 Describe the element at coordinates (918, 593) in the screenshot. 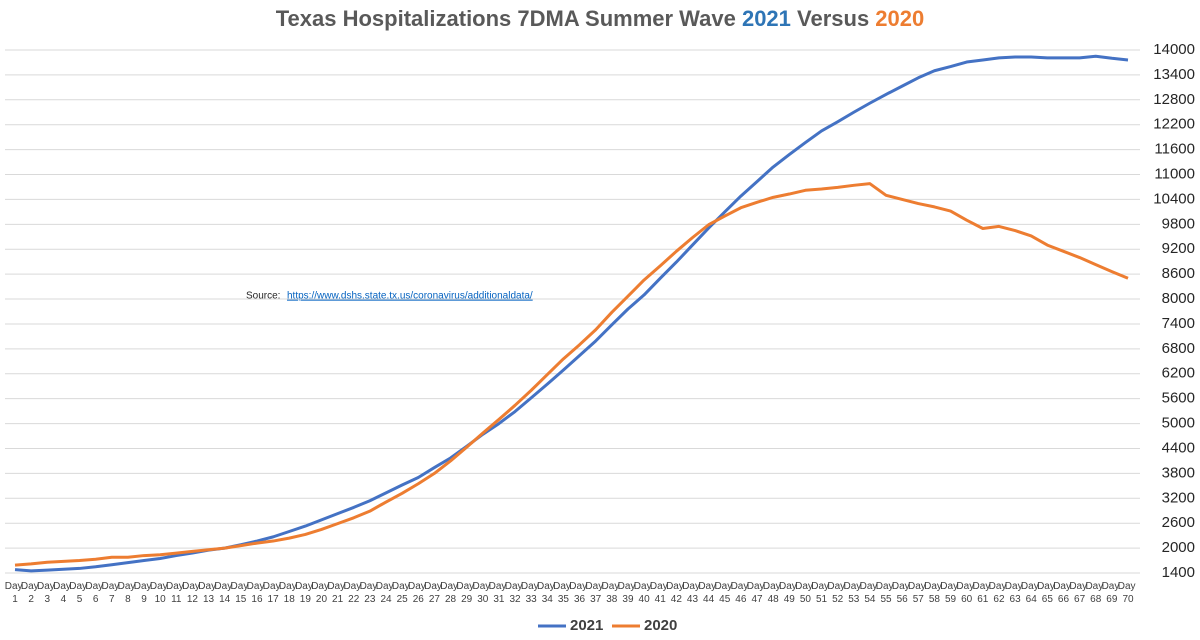

I see `x-tick-label: Day 57` at that location.